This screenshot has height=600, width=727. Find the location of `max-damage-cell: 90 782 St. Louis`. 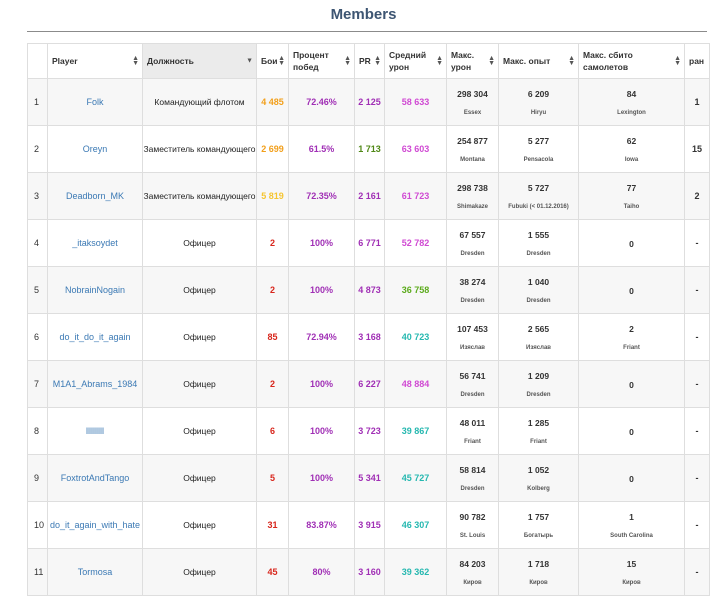

max-damage-cell: 90 782 St. Louis is located at coordinates (472, 525).